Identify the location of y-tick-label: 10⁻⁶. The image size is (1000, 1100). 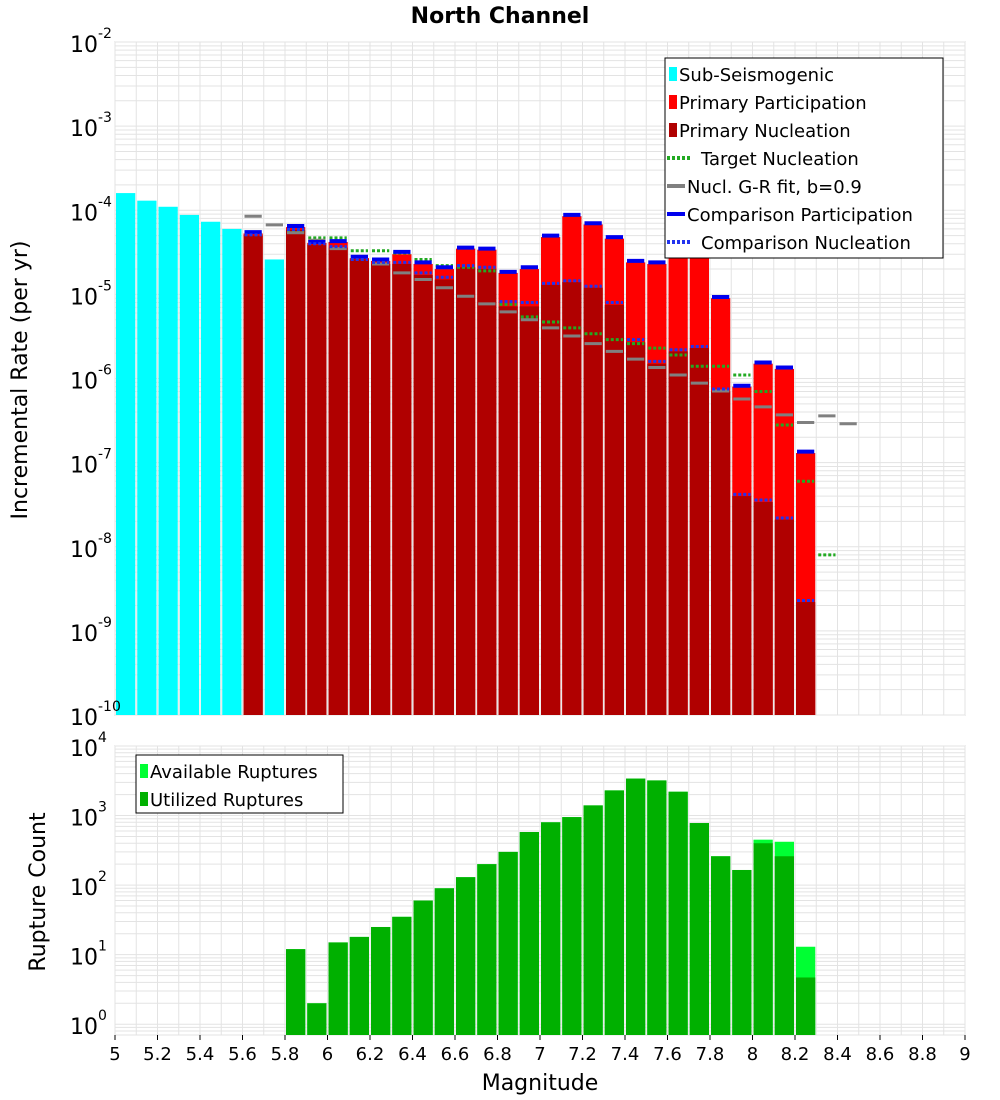
(91, 379).